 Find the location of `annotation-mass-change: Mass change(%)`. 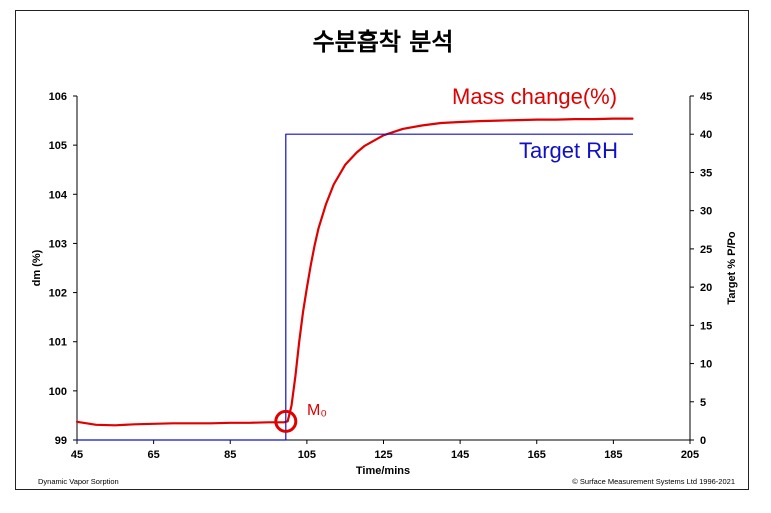

annotation-mass-change: Mass change(%) is located at coordinates (534, 96).